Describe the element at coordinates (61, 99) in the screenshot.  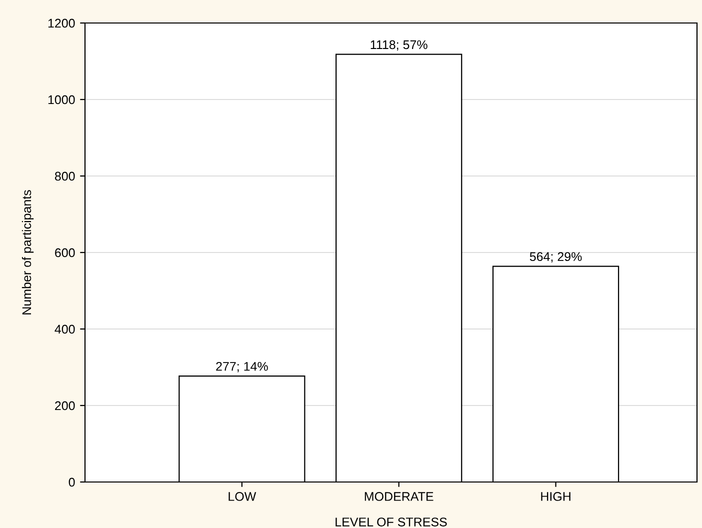
I see `y-tick-label: 1000` at that location.